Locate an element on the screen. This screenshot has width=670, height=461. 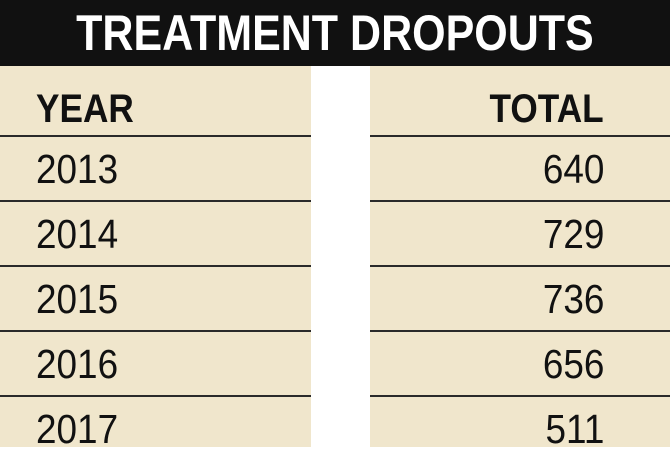
total-column-header: TOTAL is located at coordinates (520, 109).